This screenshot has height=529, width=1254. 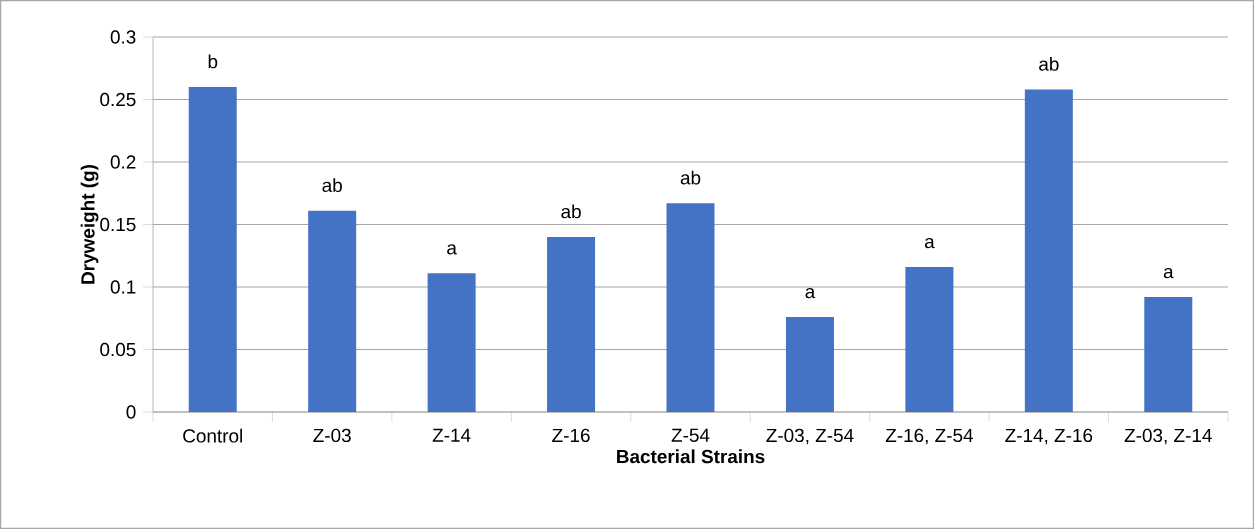 What do you see at coordinates (118, 99) in the screenshot?
I see `y-tick-label: 0.25` at bounding box center [118, 99].